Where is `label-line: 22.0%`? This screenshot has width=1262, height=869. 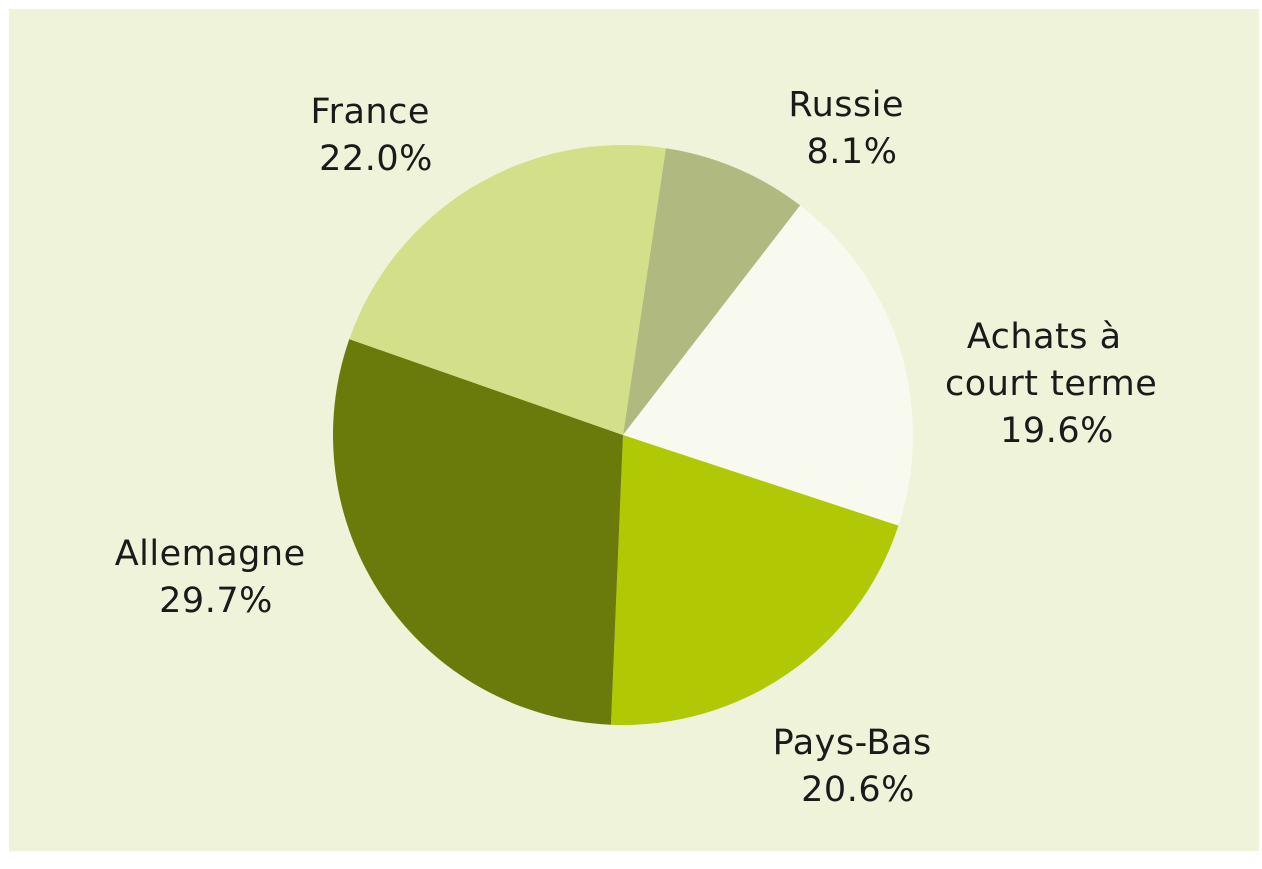
label-line: 22.0% is located at coordinates (376, 159).